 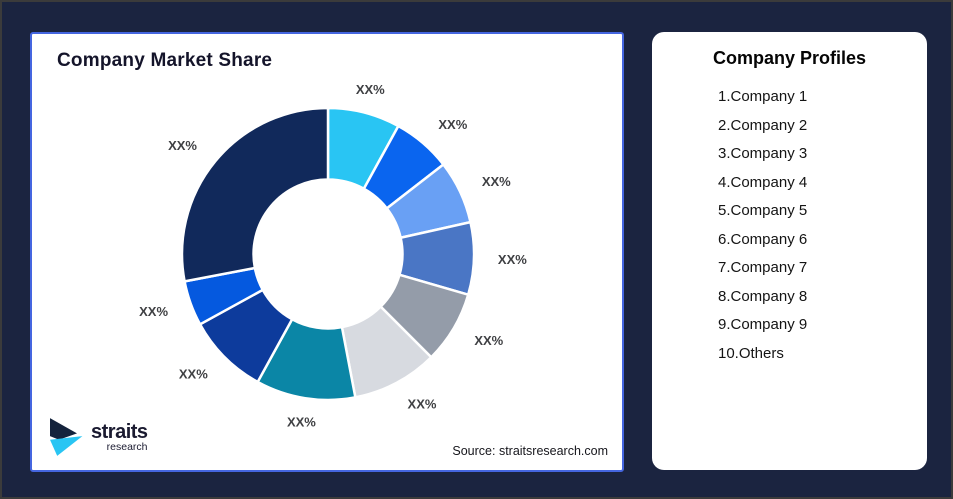 I want to click on company-profile-item: 9.Company 9, so click(x=763, y=324).